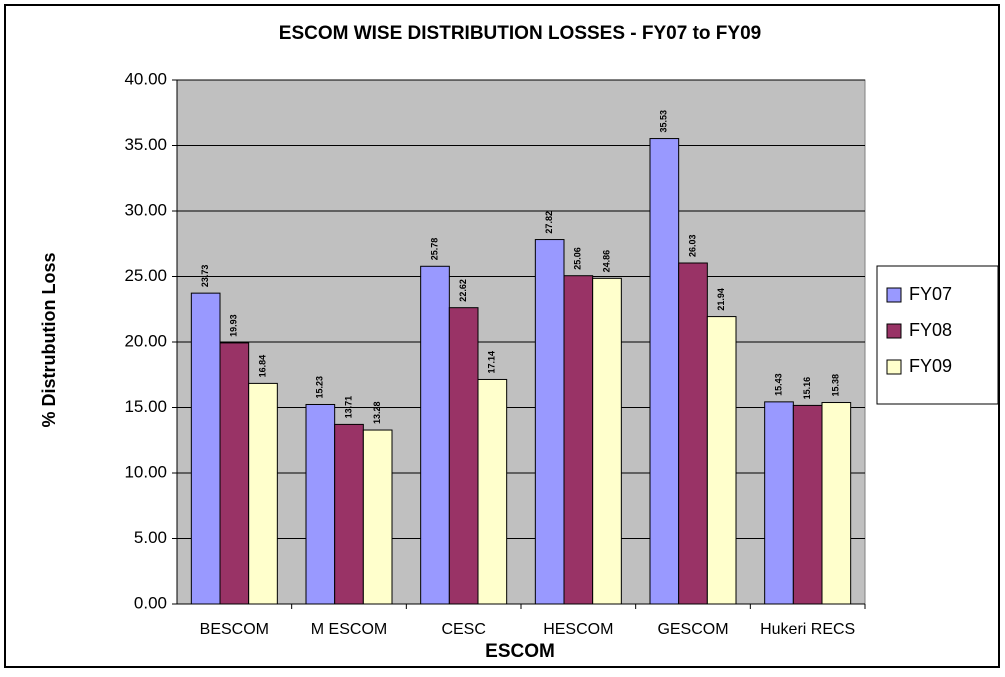  I want to click on data-label: 22.62, so click(463, 290).